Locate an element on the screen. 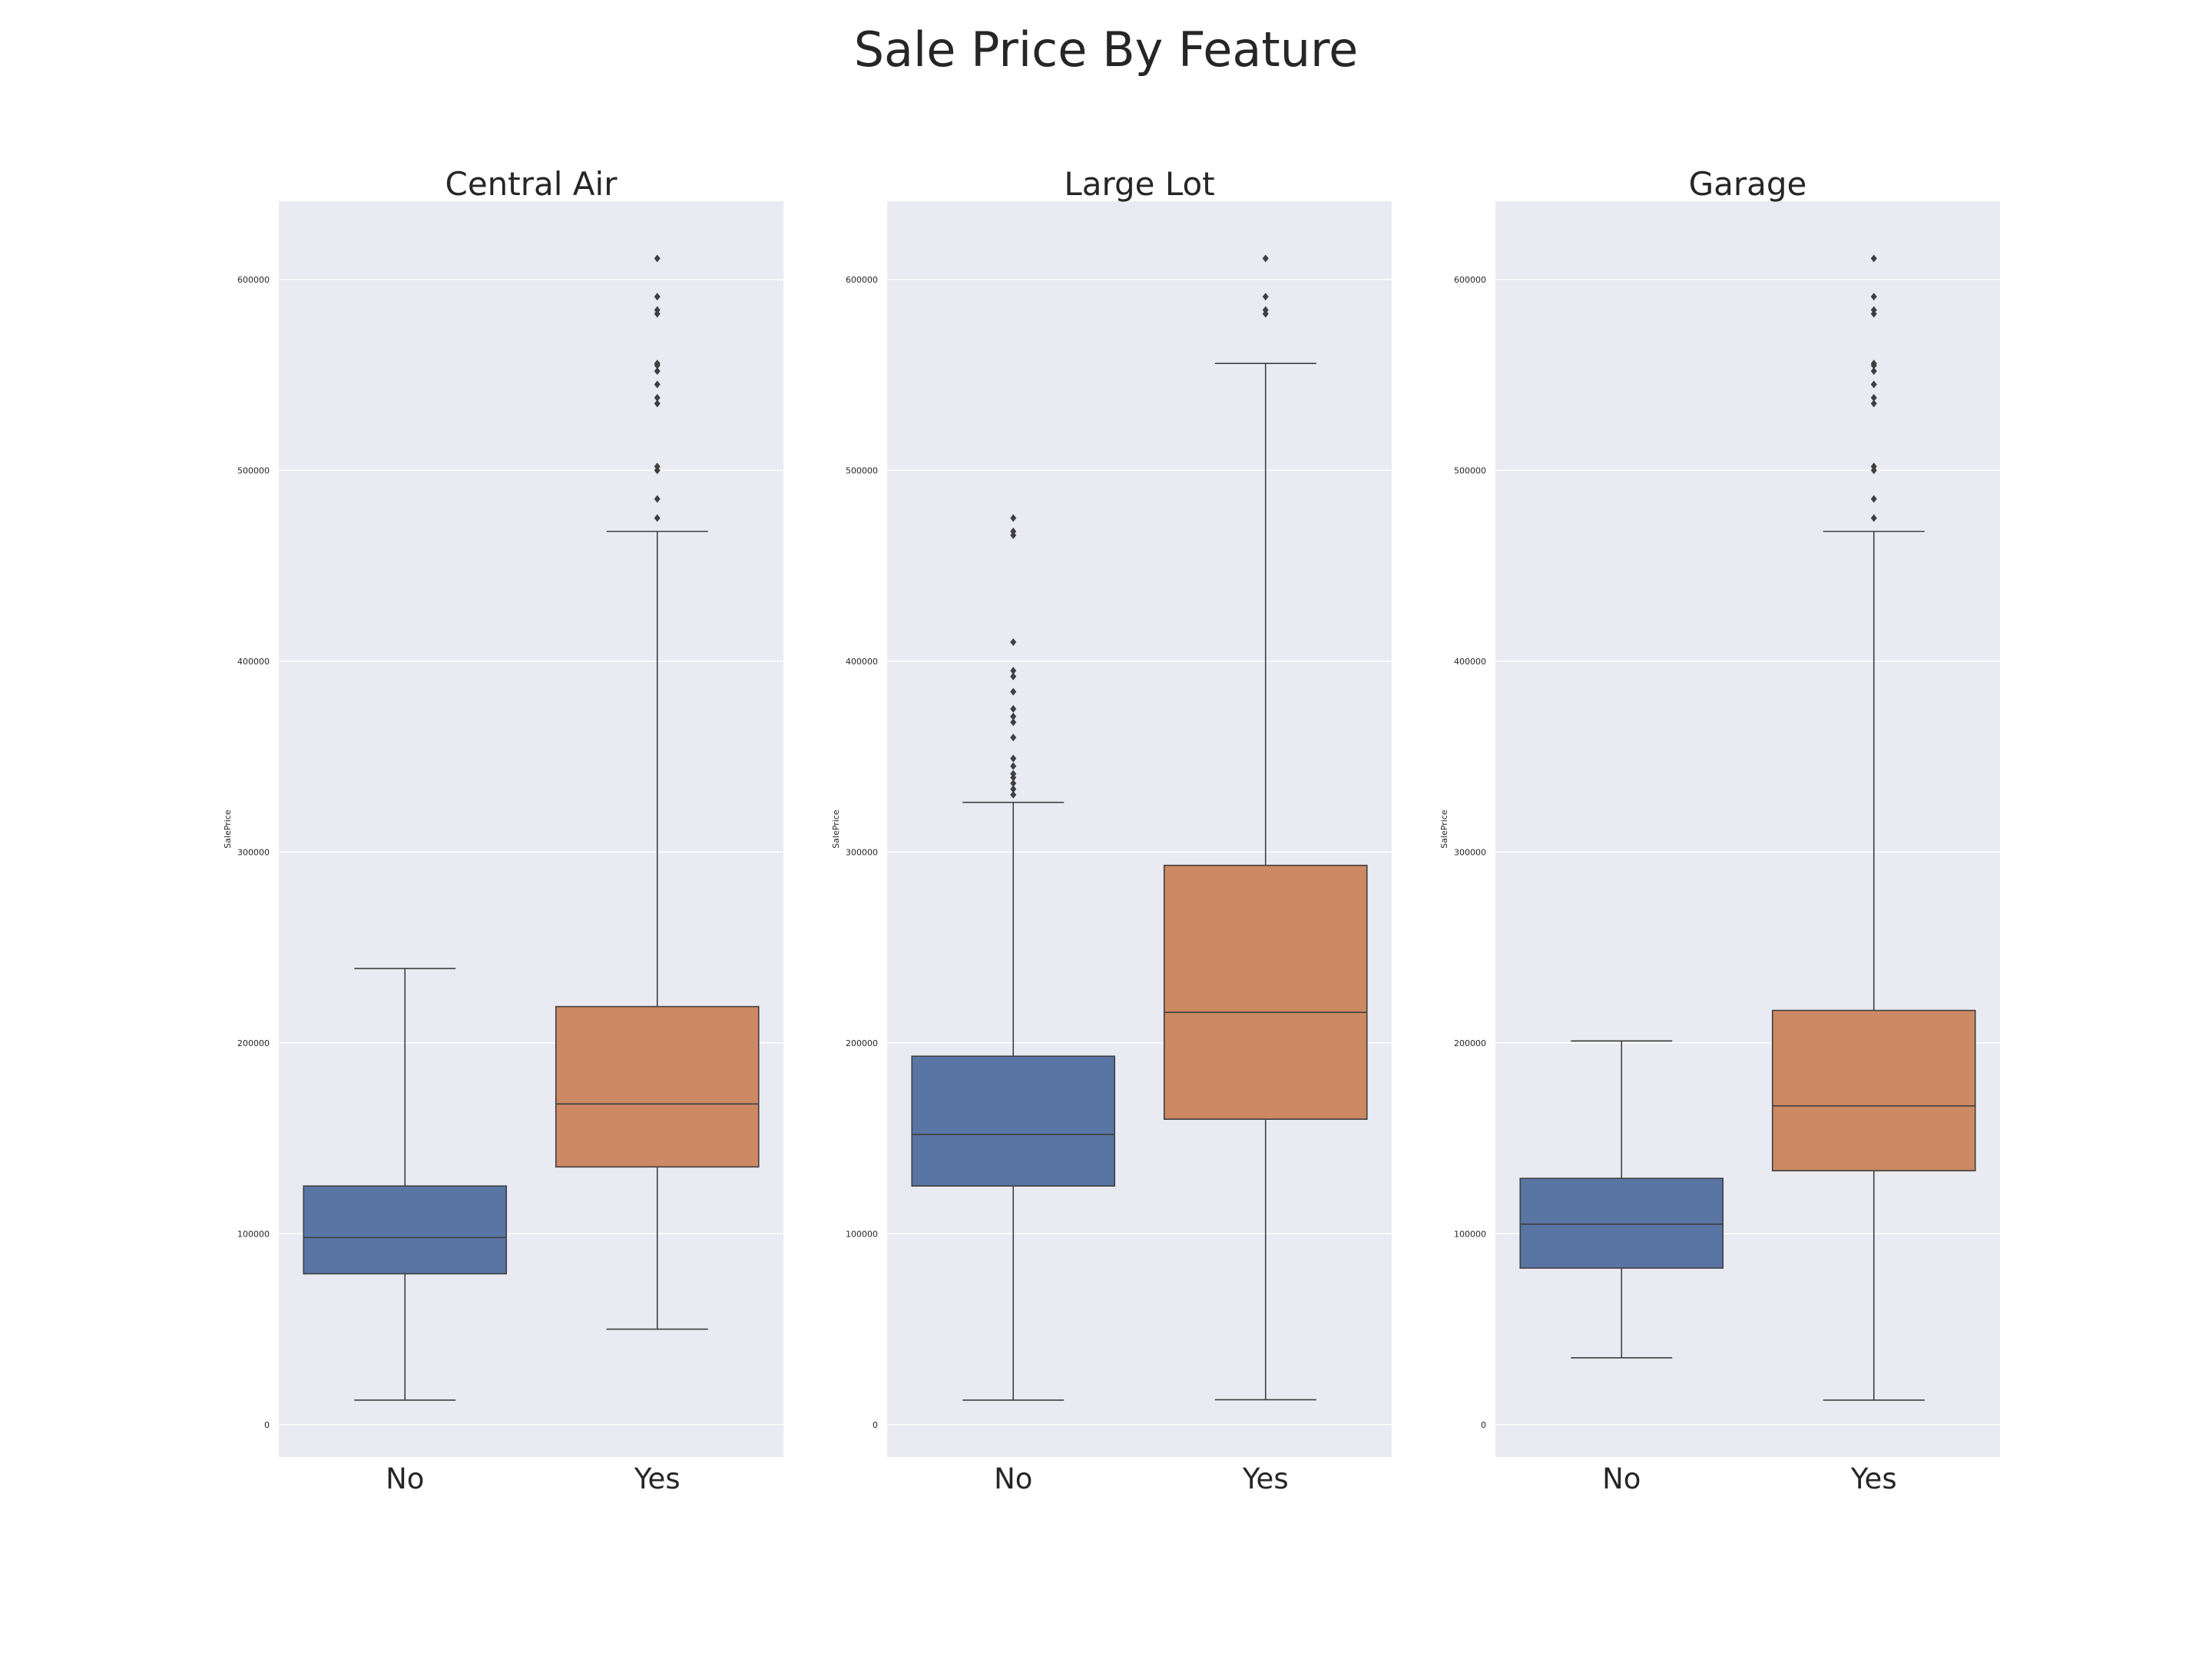  panel-title: Large Lot is located at coordinates (1139, 184).